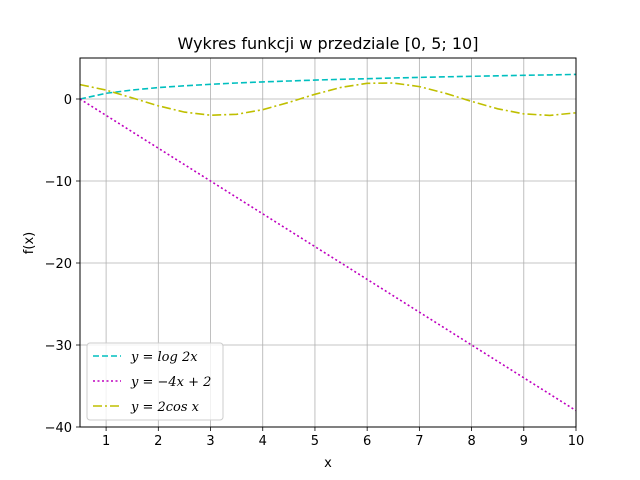  I want to click on legend-box, so click(155, 381).